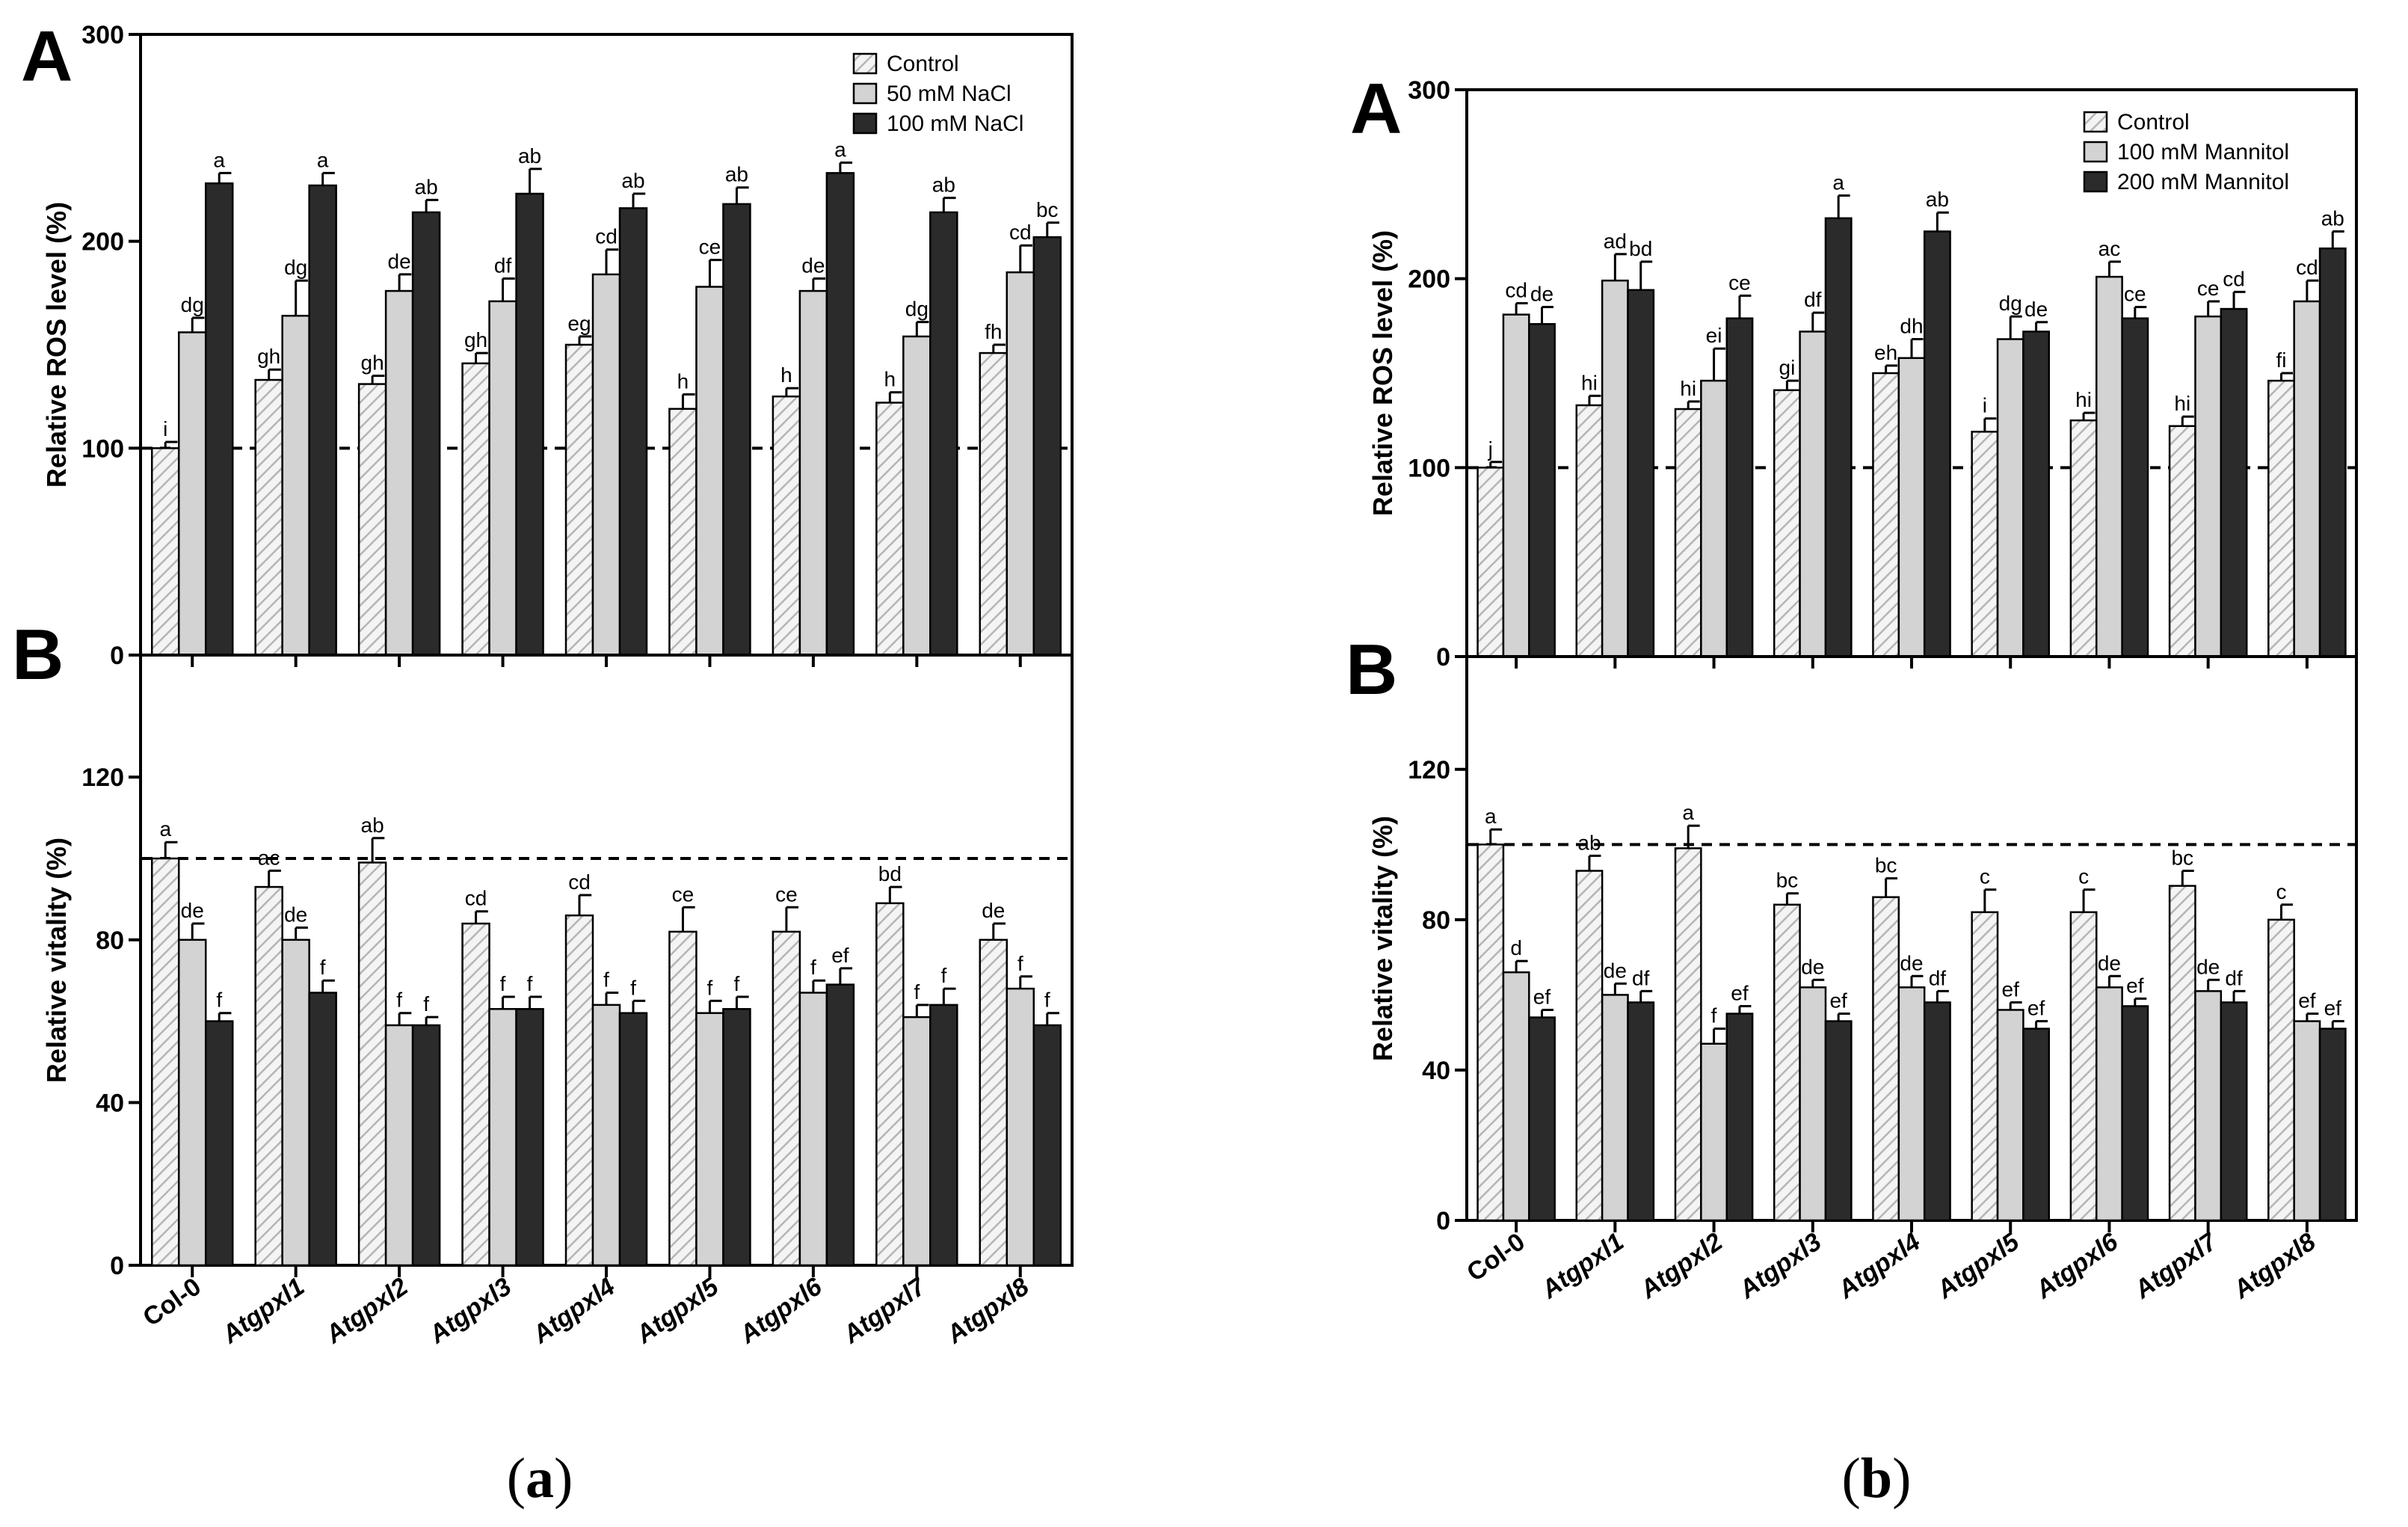 The height and width of the screenshot is (1527, 2408). I want to click on panel-letter-b: B, so click(38, 655).